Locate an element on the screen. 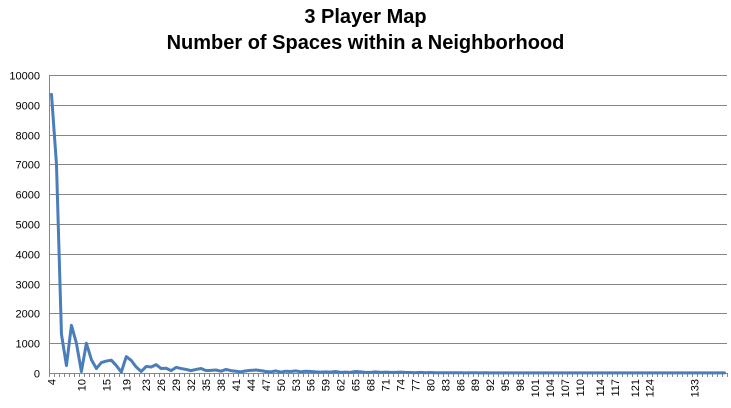 This screenshot has width=731, height=408. x-tick-label: 71 is located at coordinates (387, 385).